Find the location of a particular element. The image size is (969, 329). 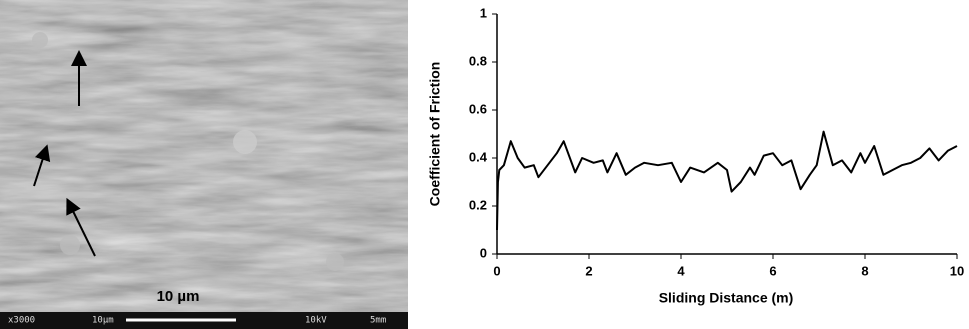

y-tick-label: 0 is located at coordinates (483, 252).